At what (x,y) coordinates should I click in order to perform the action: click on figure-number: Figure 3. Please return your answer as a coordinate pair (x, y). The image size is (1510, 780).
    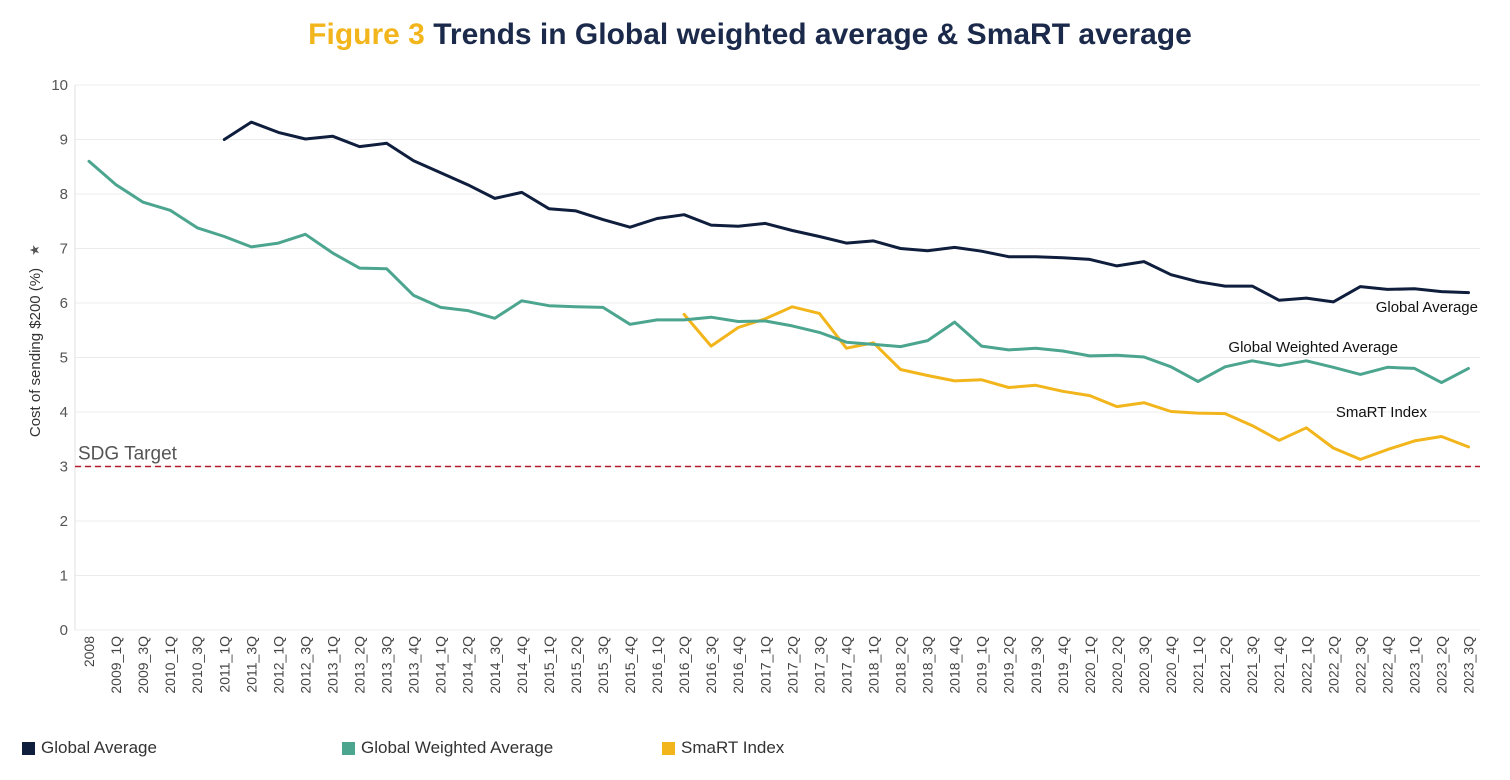
    Looking at the image, I should click on (366, 34).